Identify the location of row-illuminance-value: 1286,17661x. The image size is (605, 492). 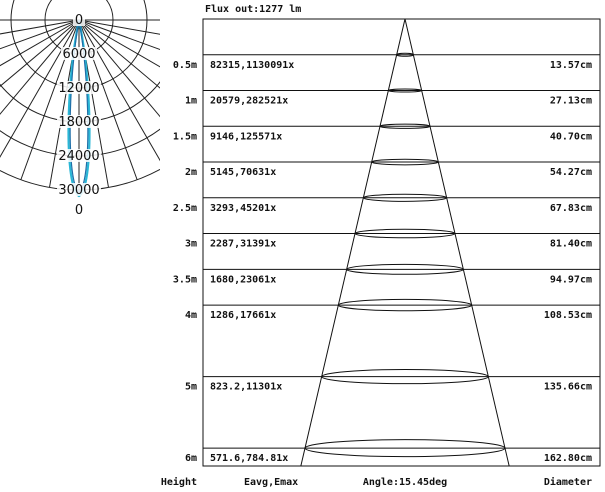
(243, 315).